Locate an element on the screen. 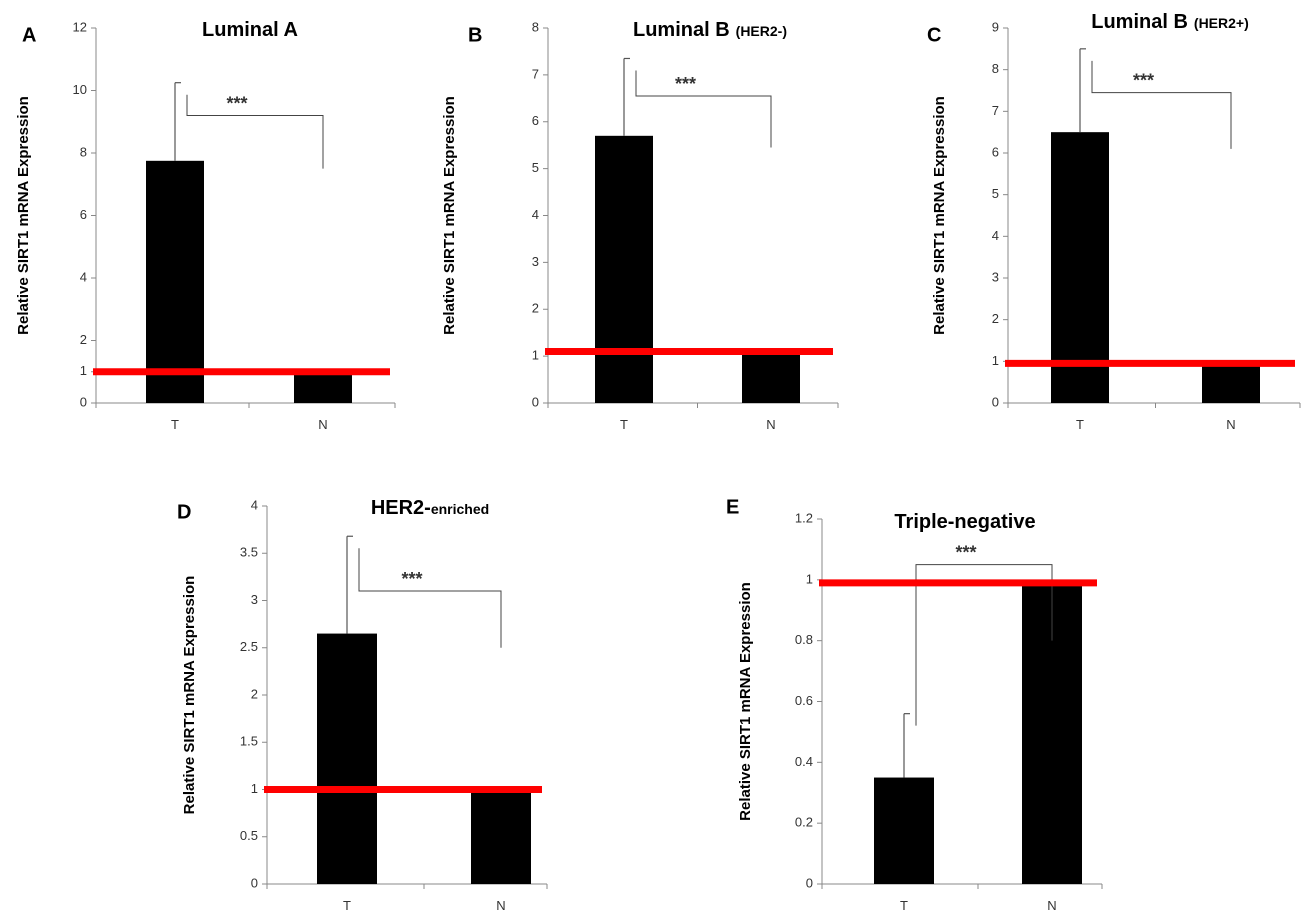 This screenshot has width=1308, height=916. chart-title: HER2-enriched is located at coordinates (430, 508).